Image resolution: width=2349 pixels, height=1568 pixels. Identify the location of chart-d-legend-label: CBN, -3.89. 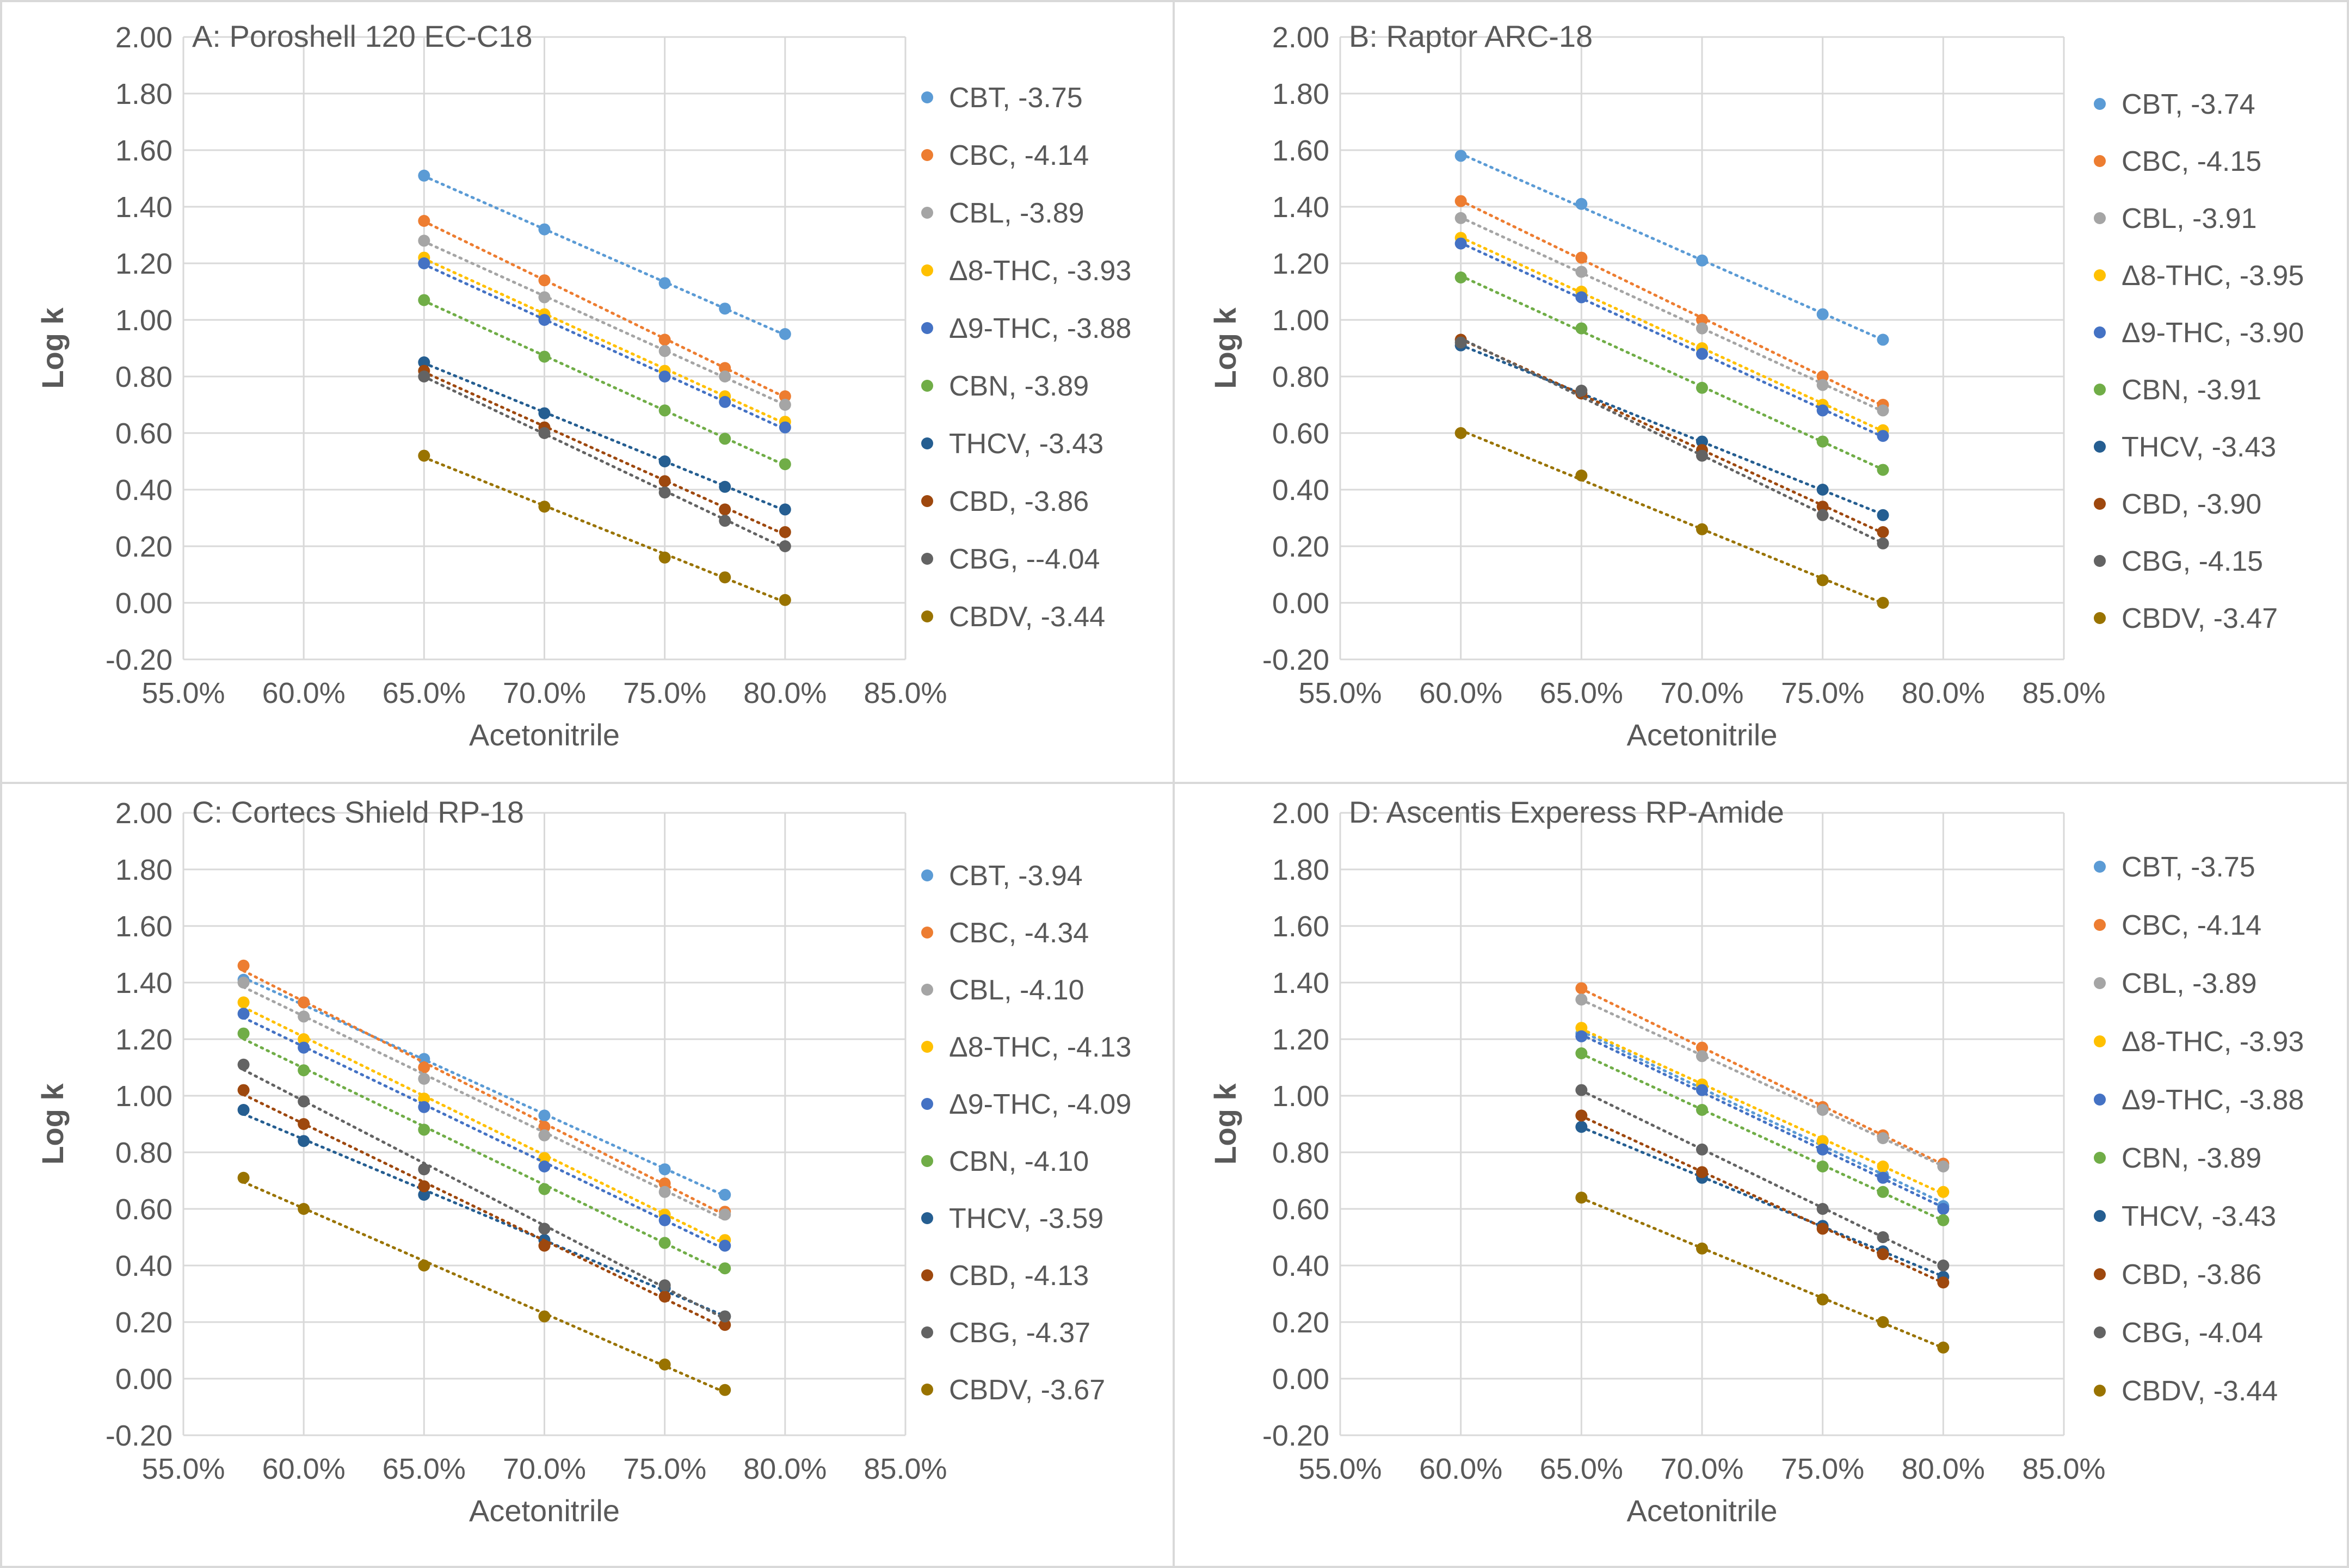
(2191, 1159).